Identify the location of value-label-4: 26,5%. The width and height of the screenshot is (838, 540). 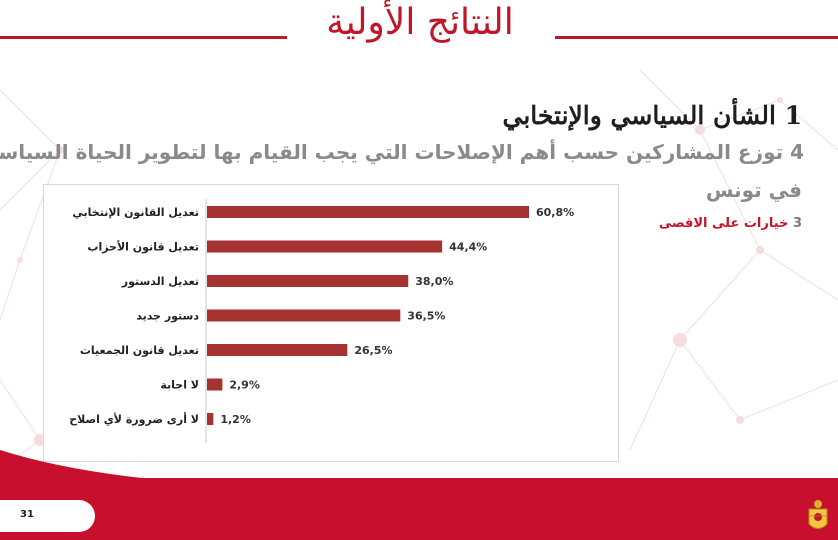
(373, 350).